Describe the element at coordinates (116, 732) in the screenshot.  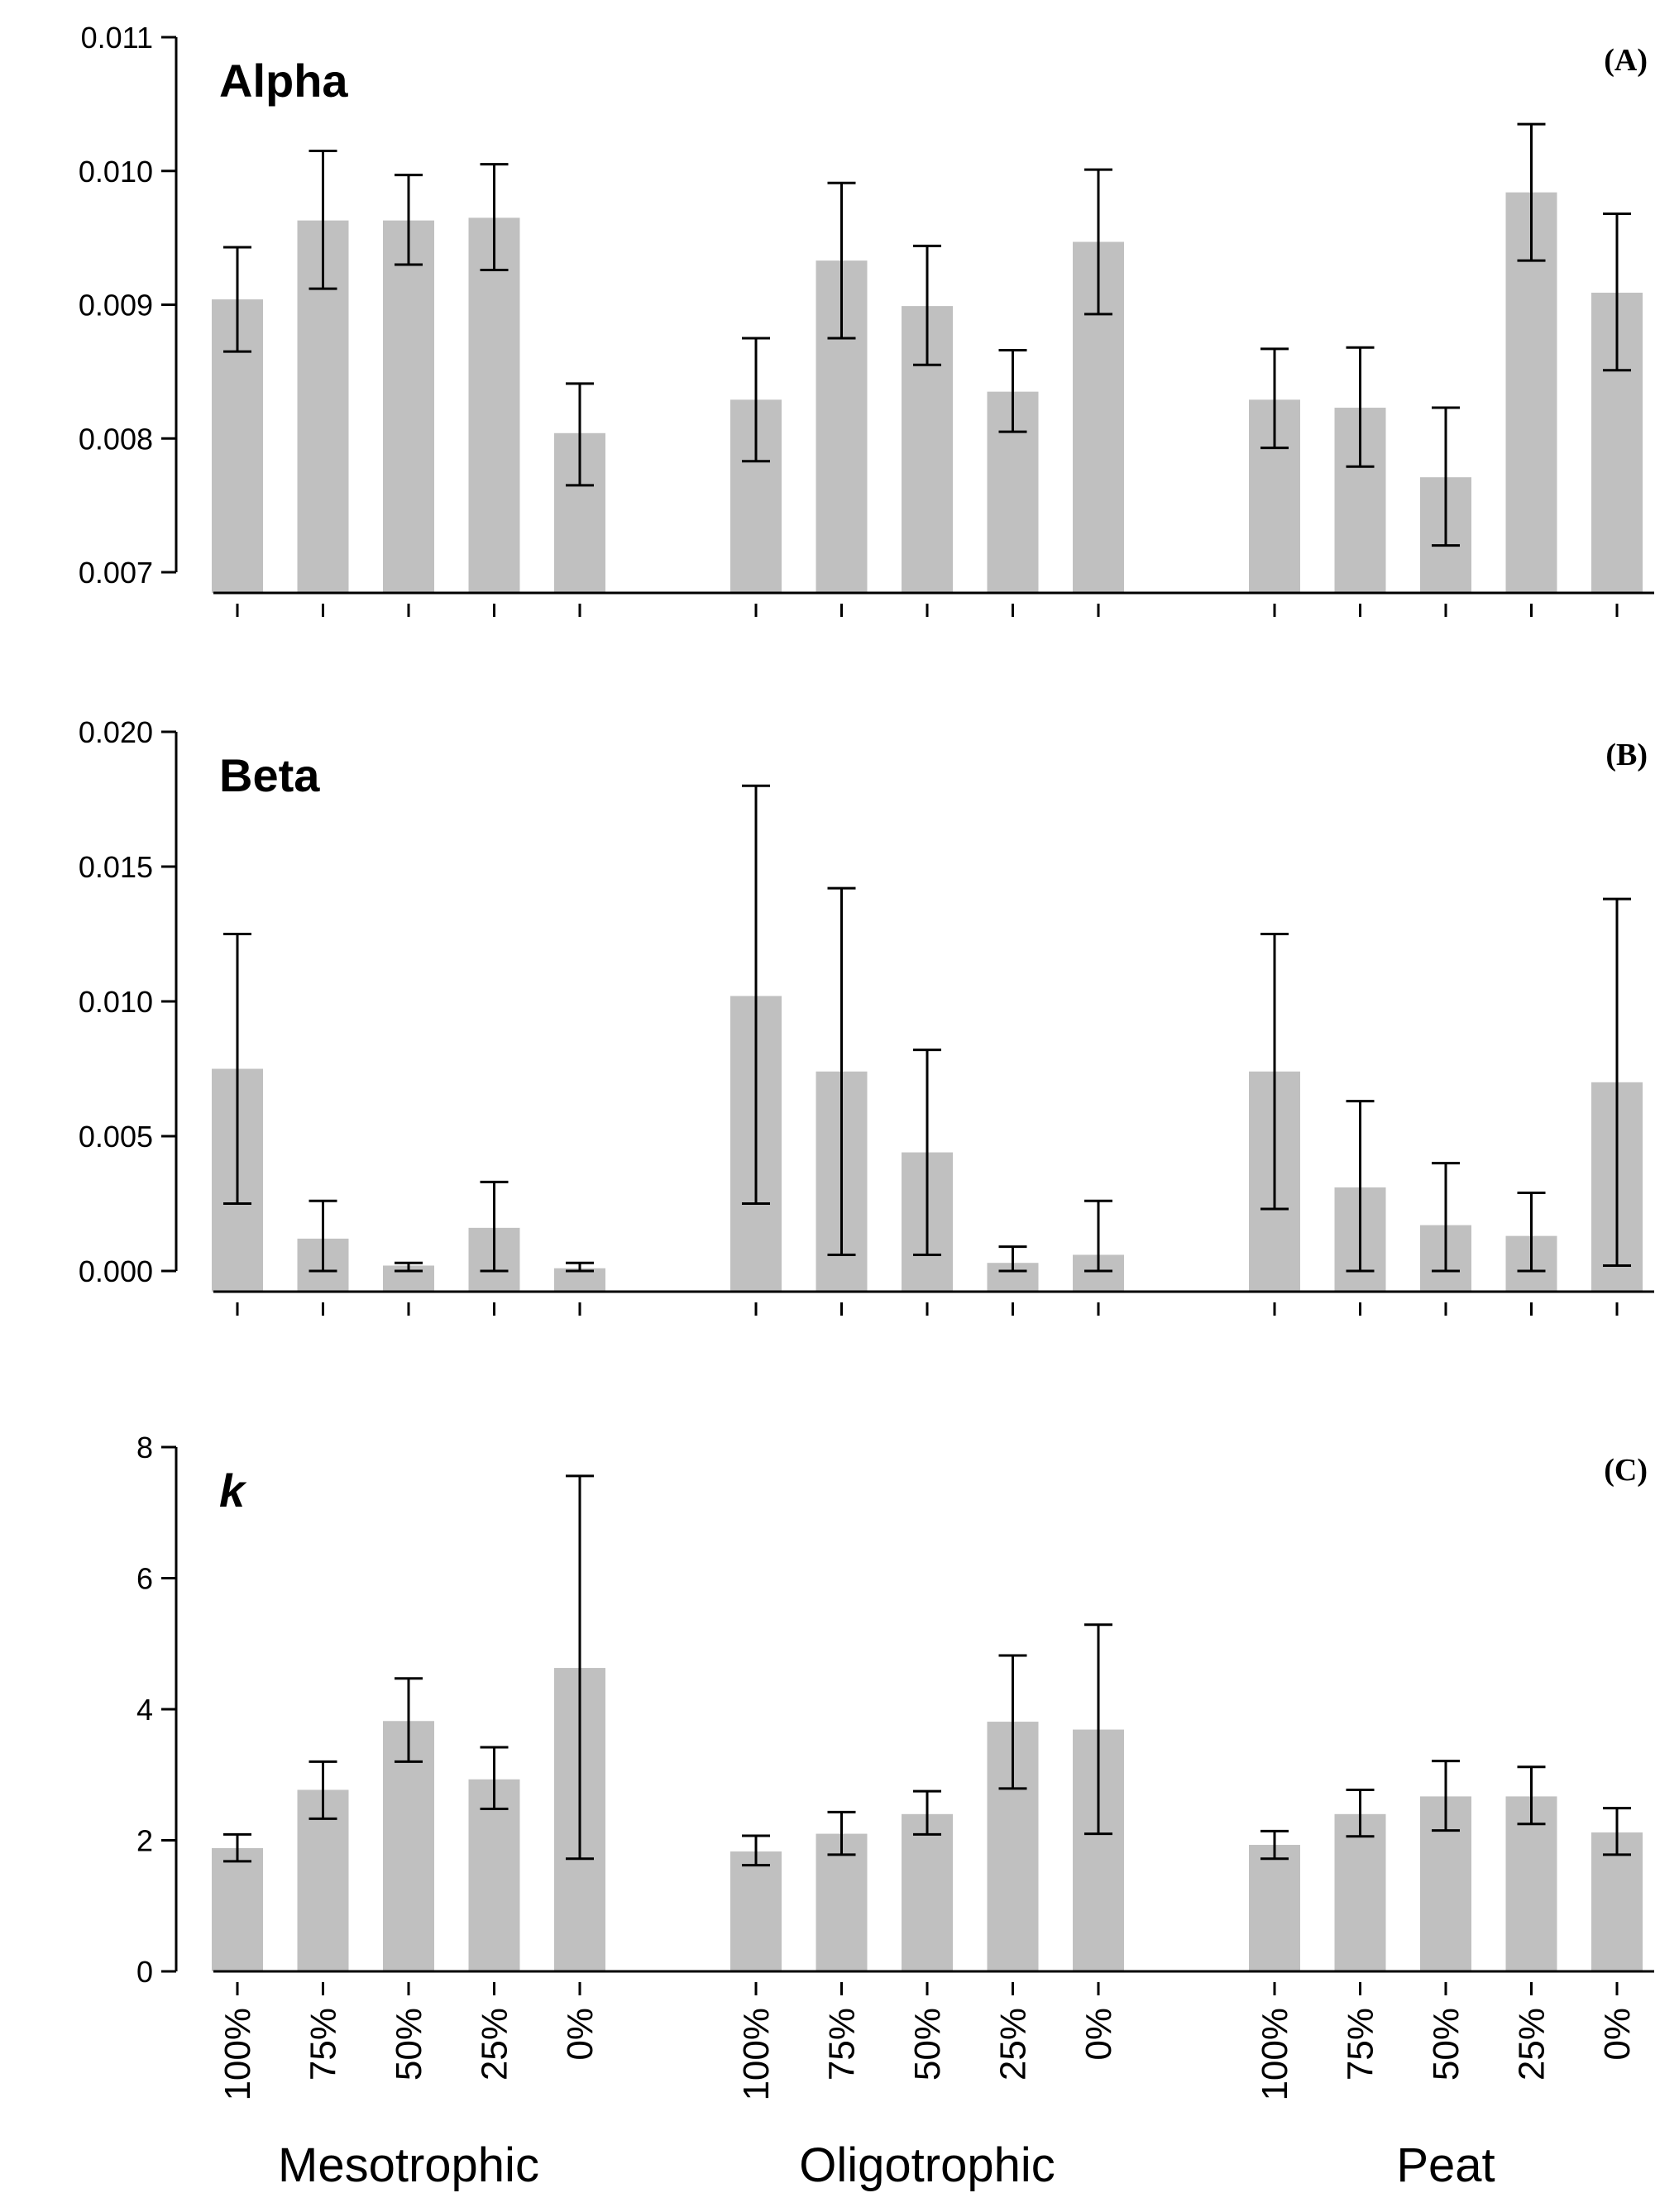
I see `y-tick-label: 0.020` at that location.